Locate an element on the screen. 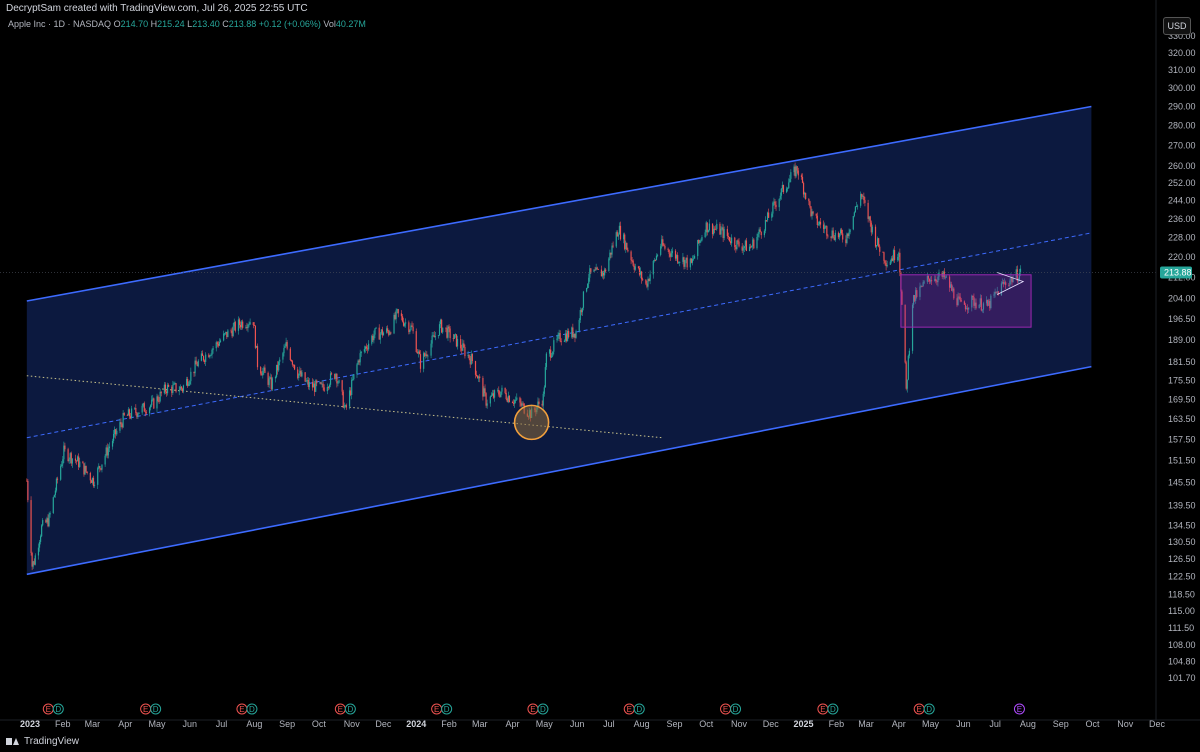  low-value: 213.40 is located at coordinates (206, 24).